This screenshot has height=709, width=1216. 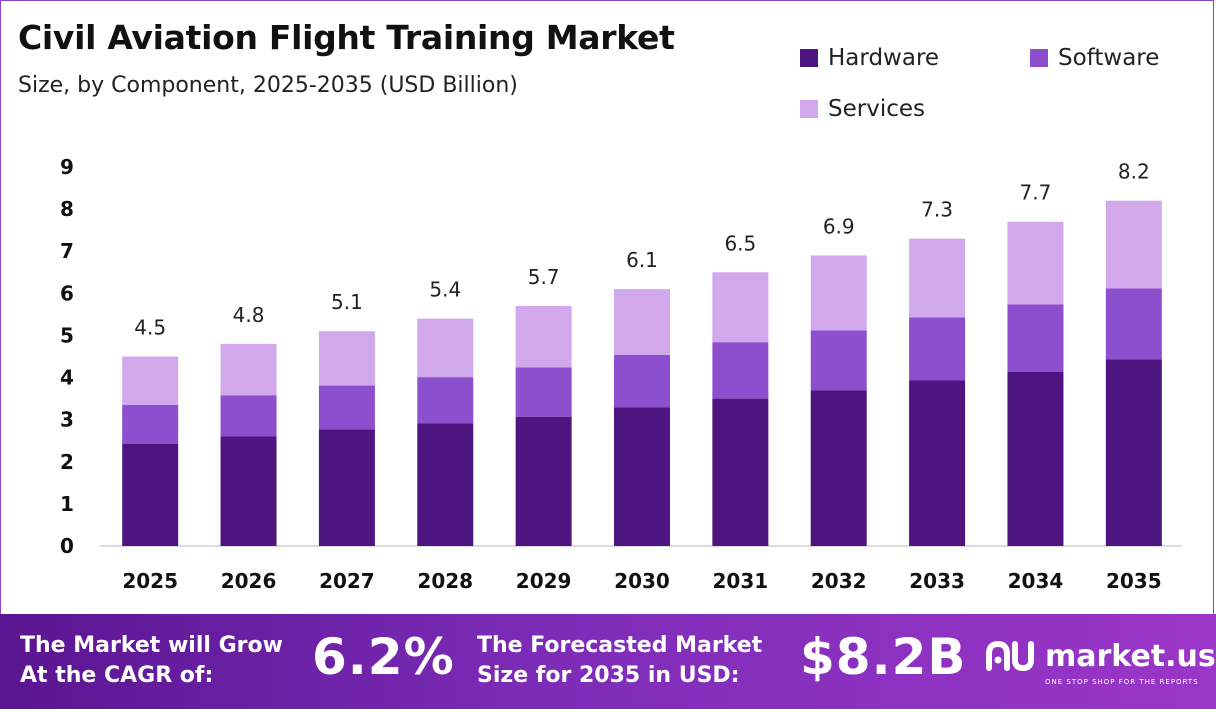 What do you see at coordinates (1036, 581) in the screenshot?
I see `x-tick-label: 2034` at bounding box center [1036, 581].